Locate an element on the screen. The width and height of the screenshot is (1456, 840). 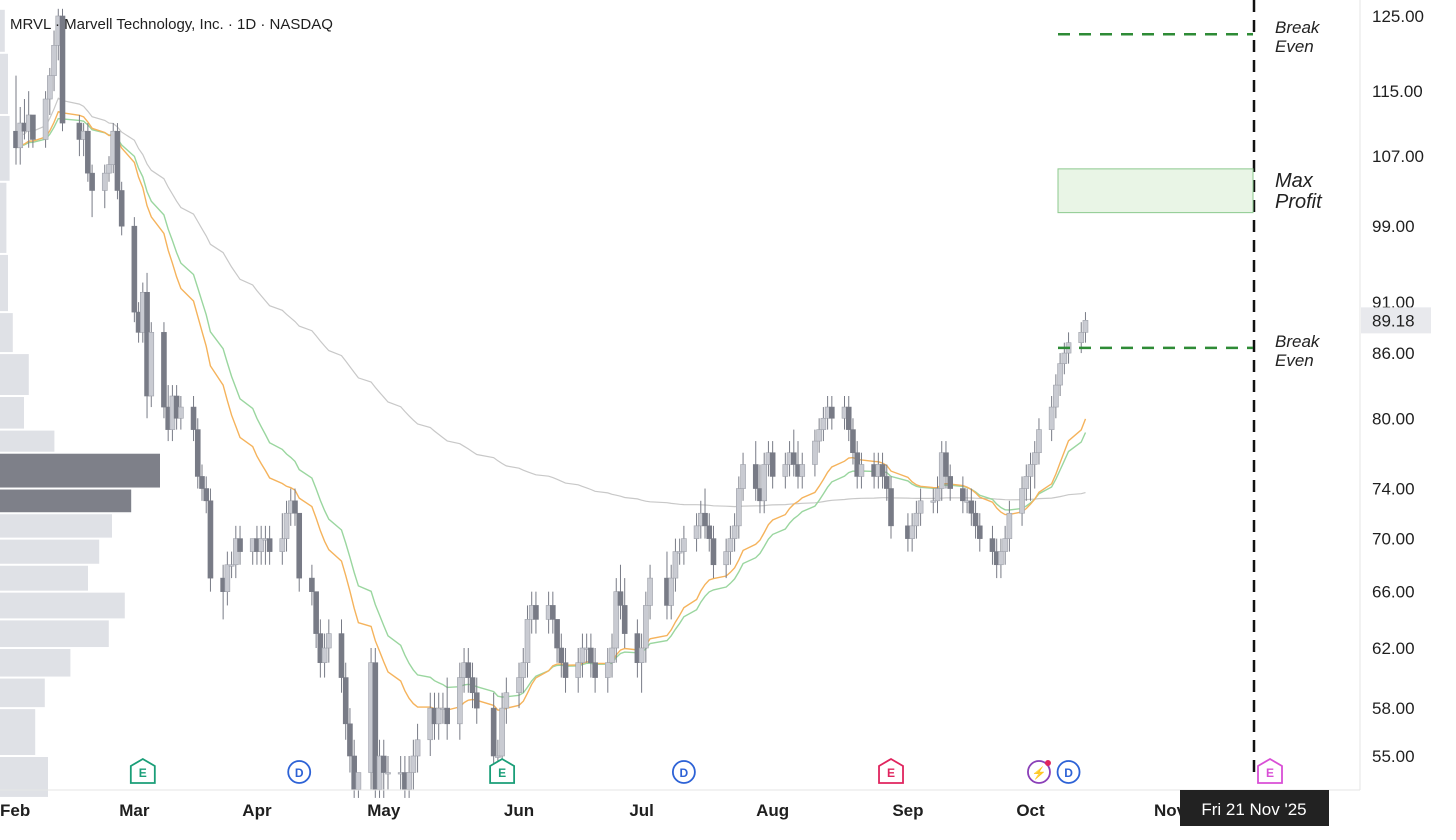
split-marker: ⚡ is located at coordinates (1039, 772).